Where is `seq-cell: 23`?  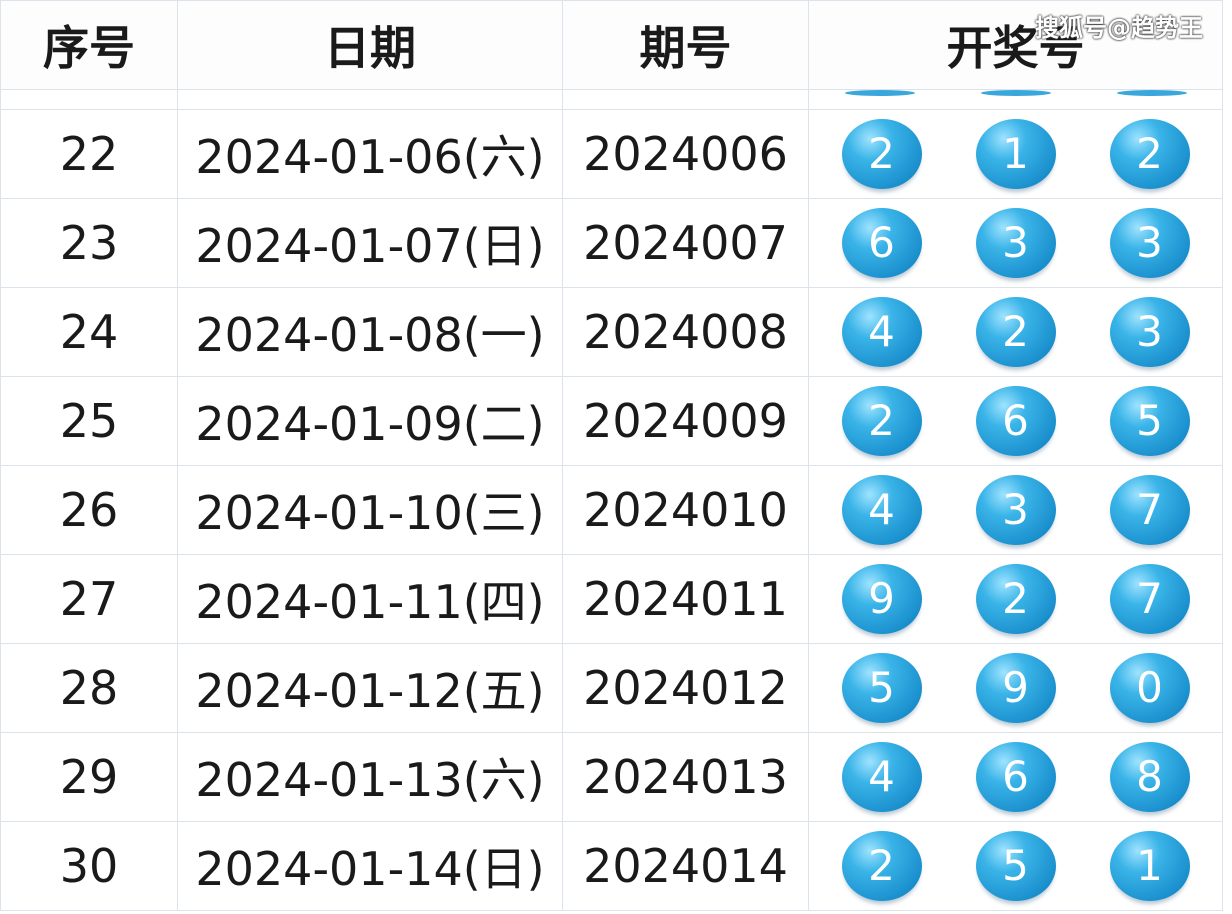 seq-cell: 23 is located at coordinates (89, 243).